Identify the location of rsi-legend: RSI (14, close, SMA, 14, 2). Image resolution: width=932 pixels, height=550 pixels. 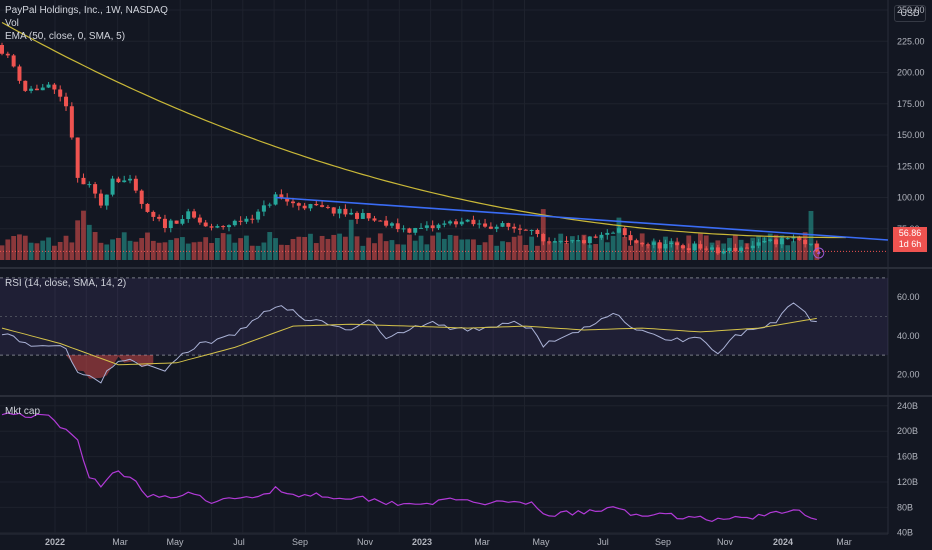
(66, 283).